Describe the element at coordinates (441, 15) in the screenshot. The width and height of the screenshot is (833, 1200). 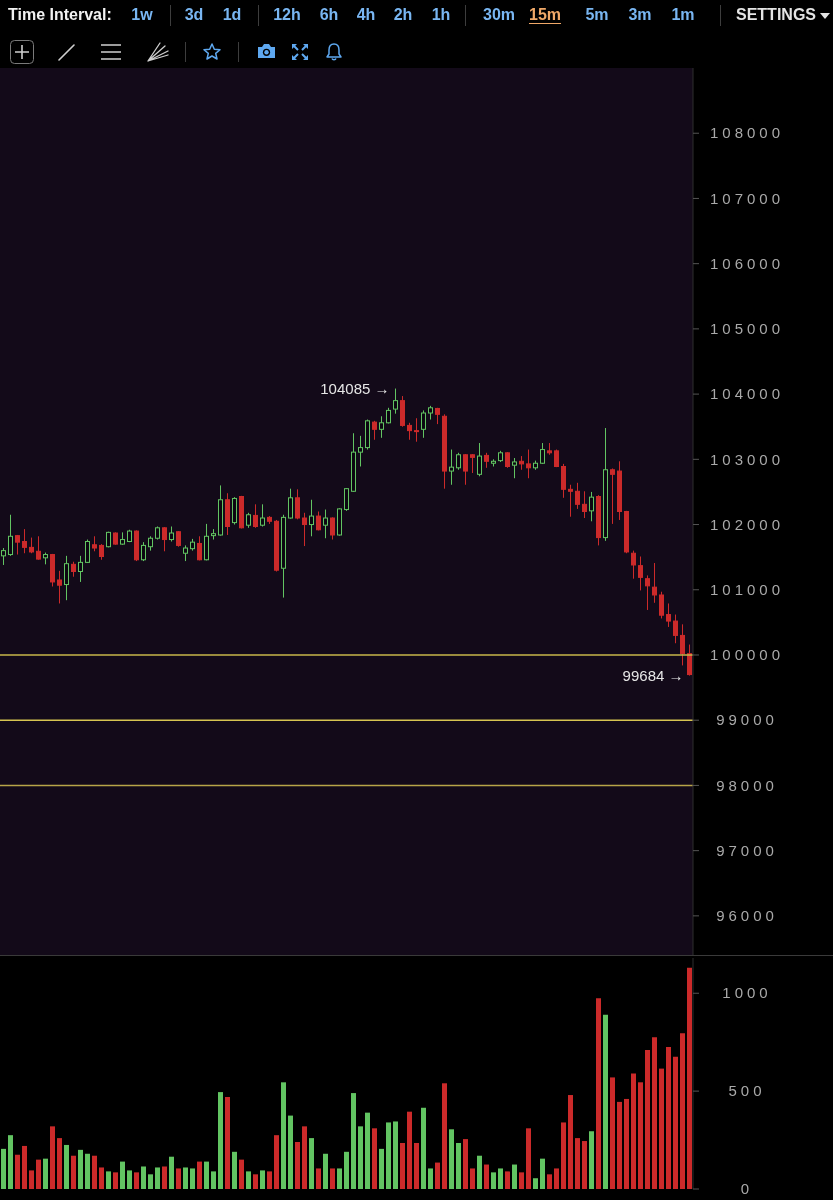
I see `text: 1h` at that location.